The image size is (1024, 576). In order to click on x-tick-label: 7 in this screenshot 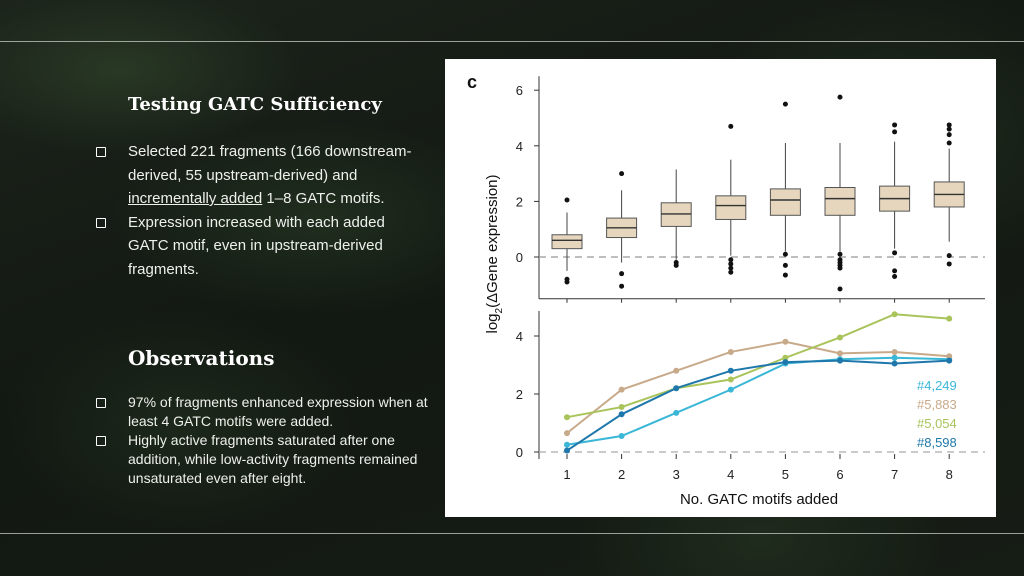, I will do `click(894, 474)`.